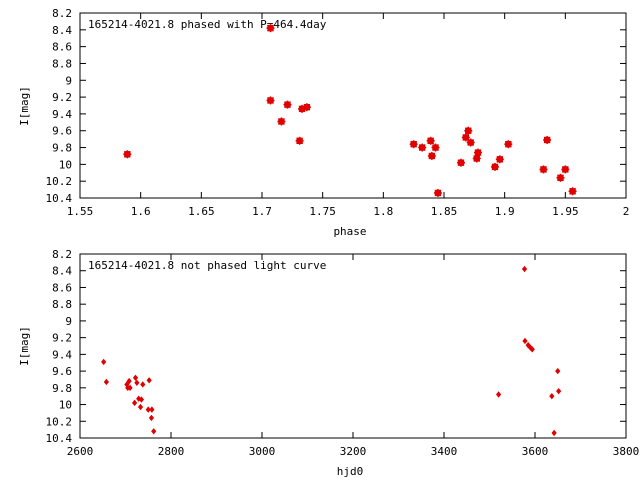 Image resolution: width=640 pixels, height=480 pixels. What do you see at coordinates (68, 321) in the screenshot?
I see `unphased-y-tick-label: 9` at bounding box center [68, 321].